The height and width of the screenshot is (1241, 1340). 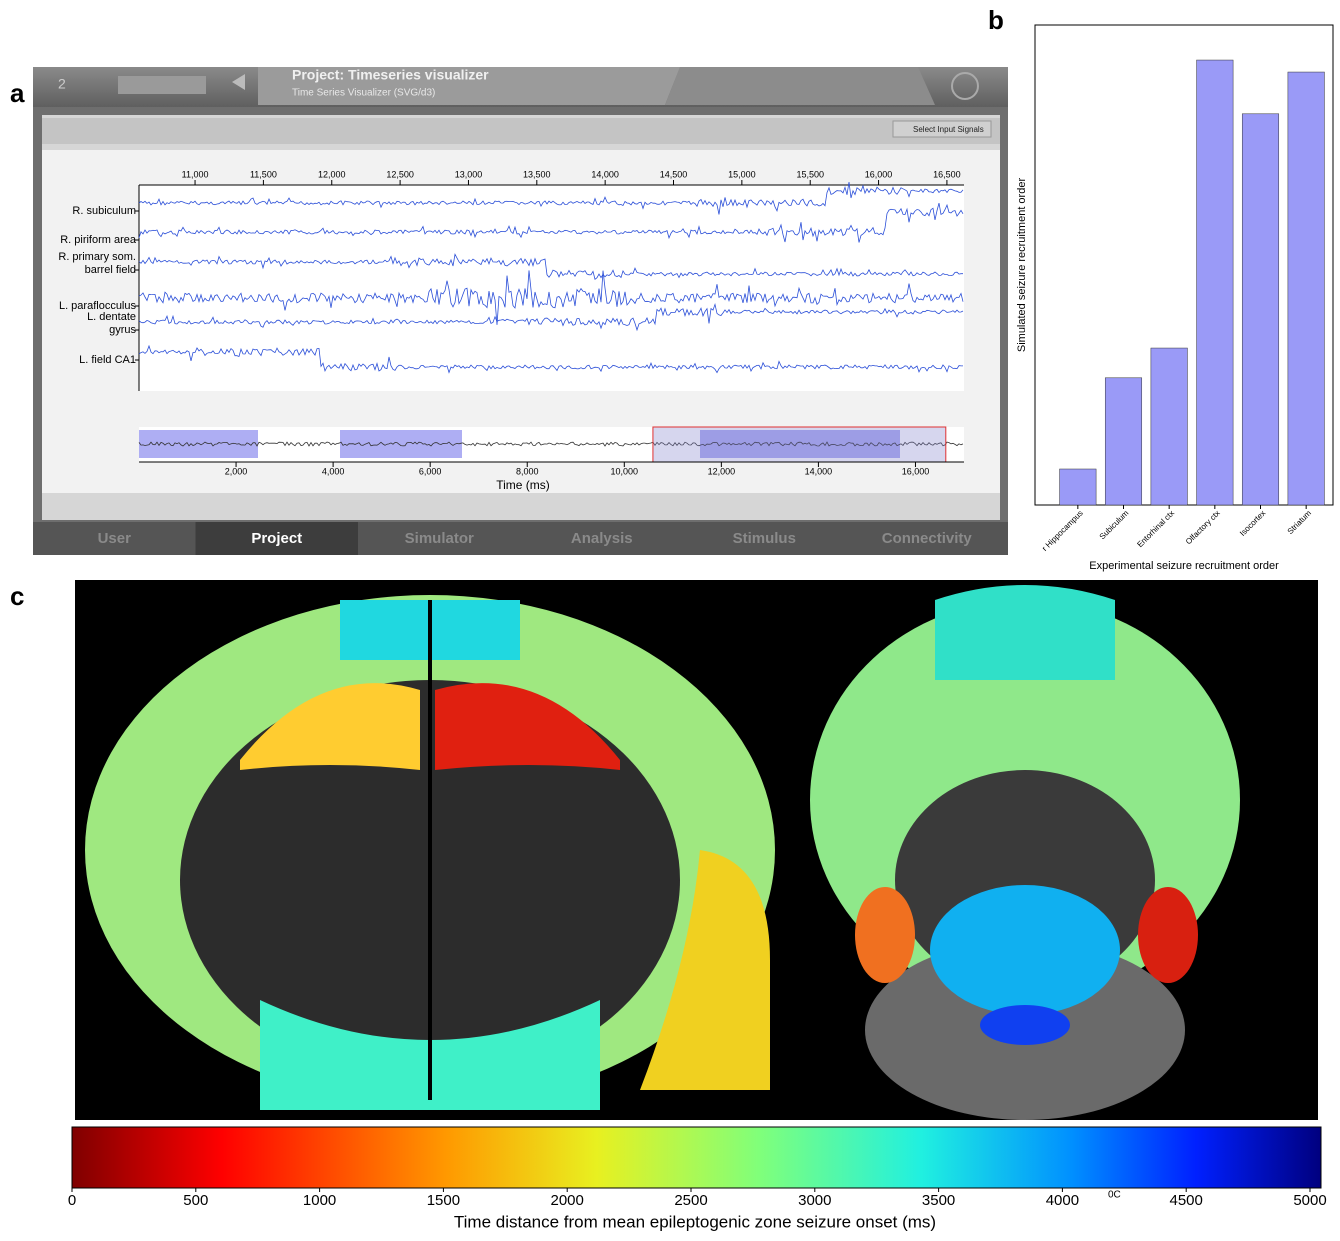 I want to click on colorbar-tick-label: 4000, so click(x=1062, y=1200).